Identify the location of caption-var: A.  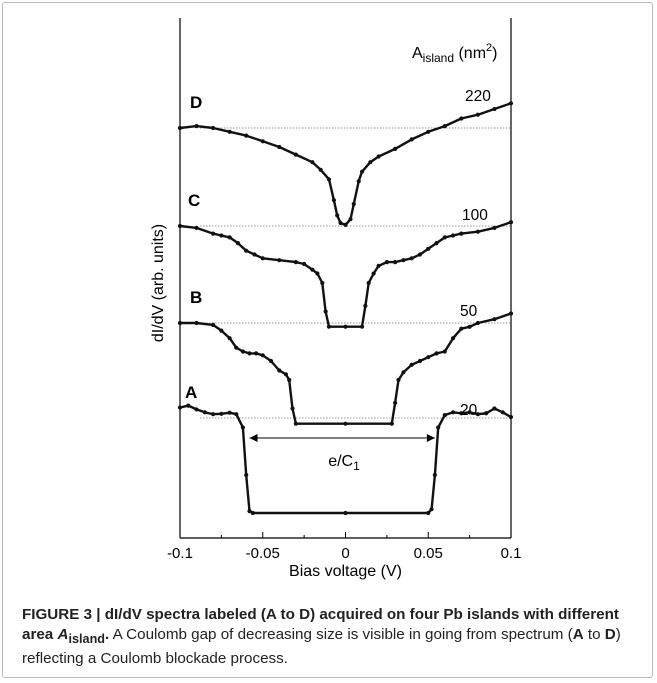
(63, 634).